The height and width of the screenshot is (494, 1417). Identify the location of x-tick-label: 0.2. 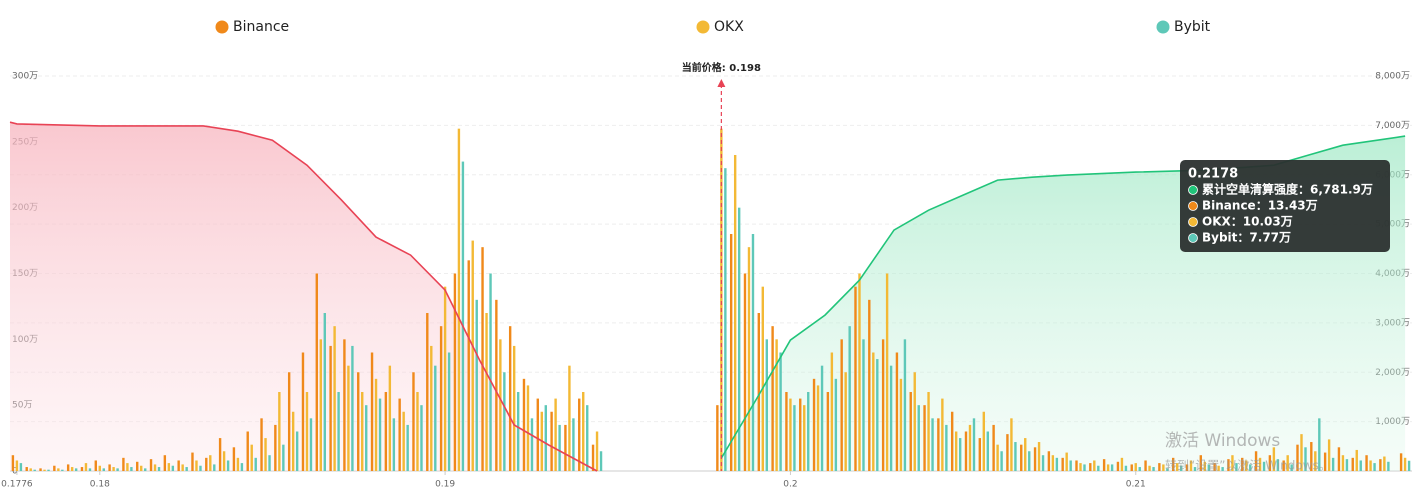
(790, 485).